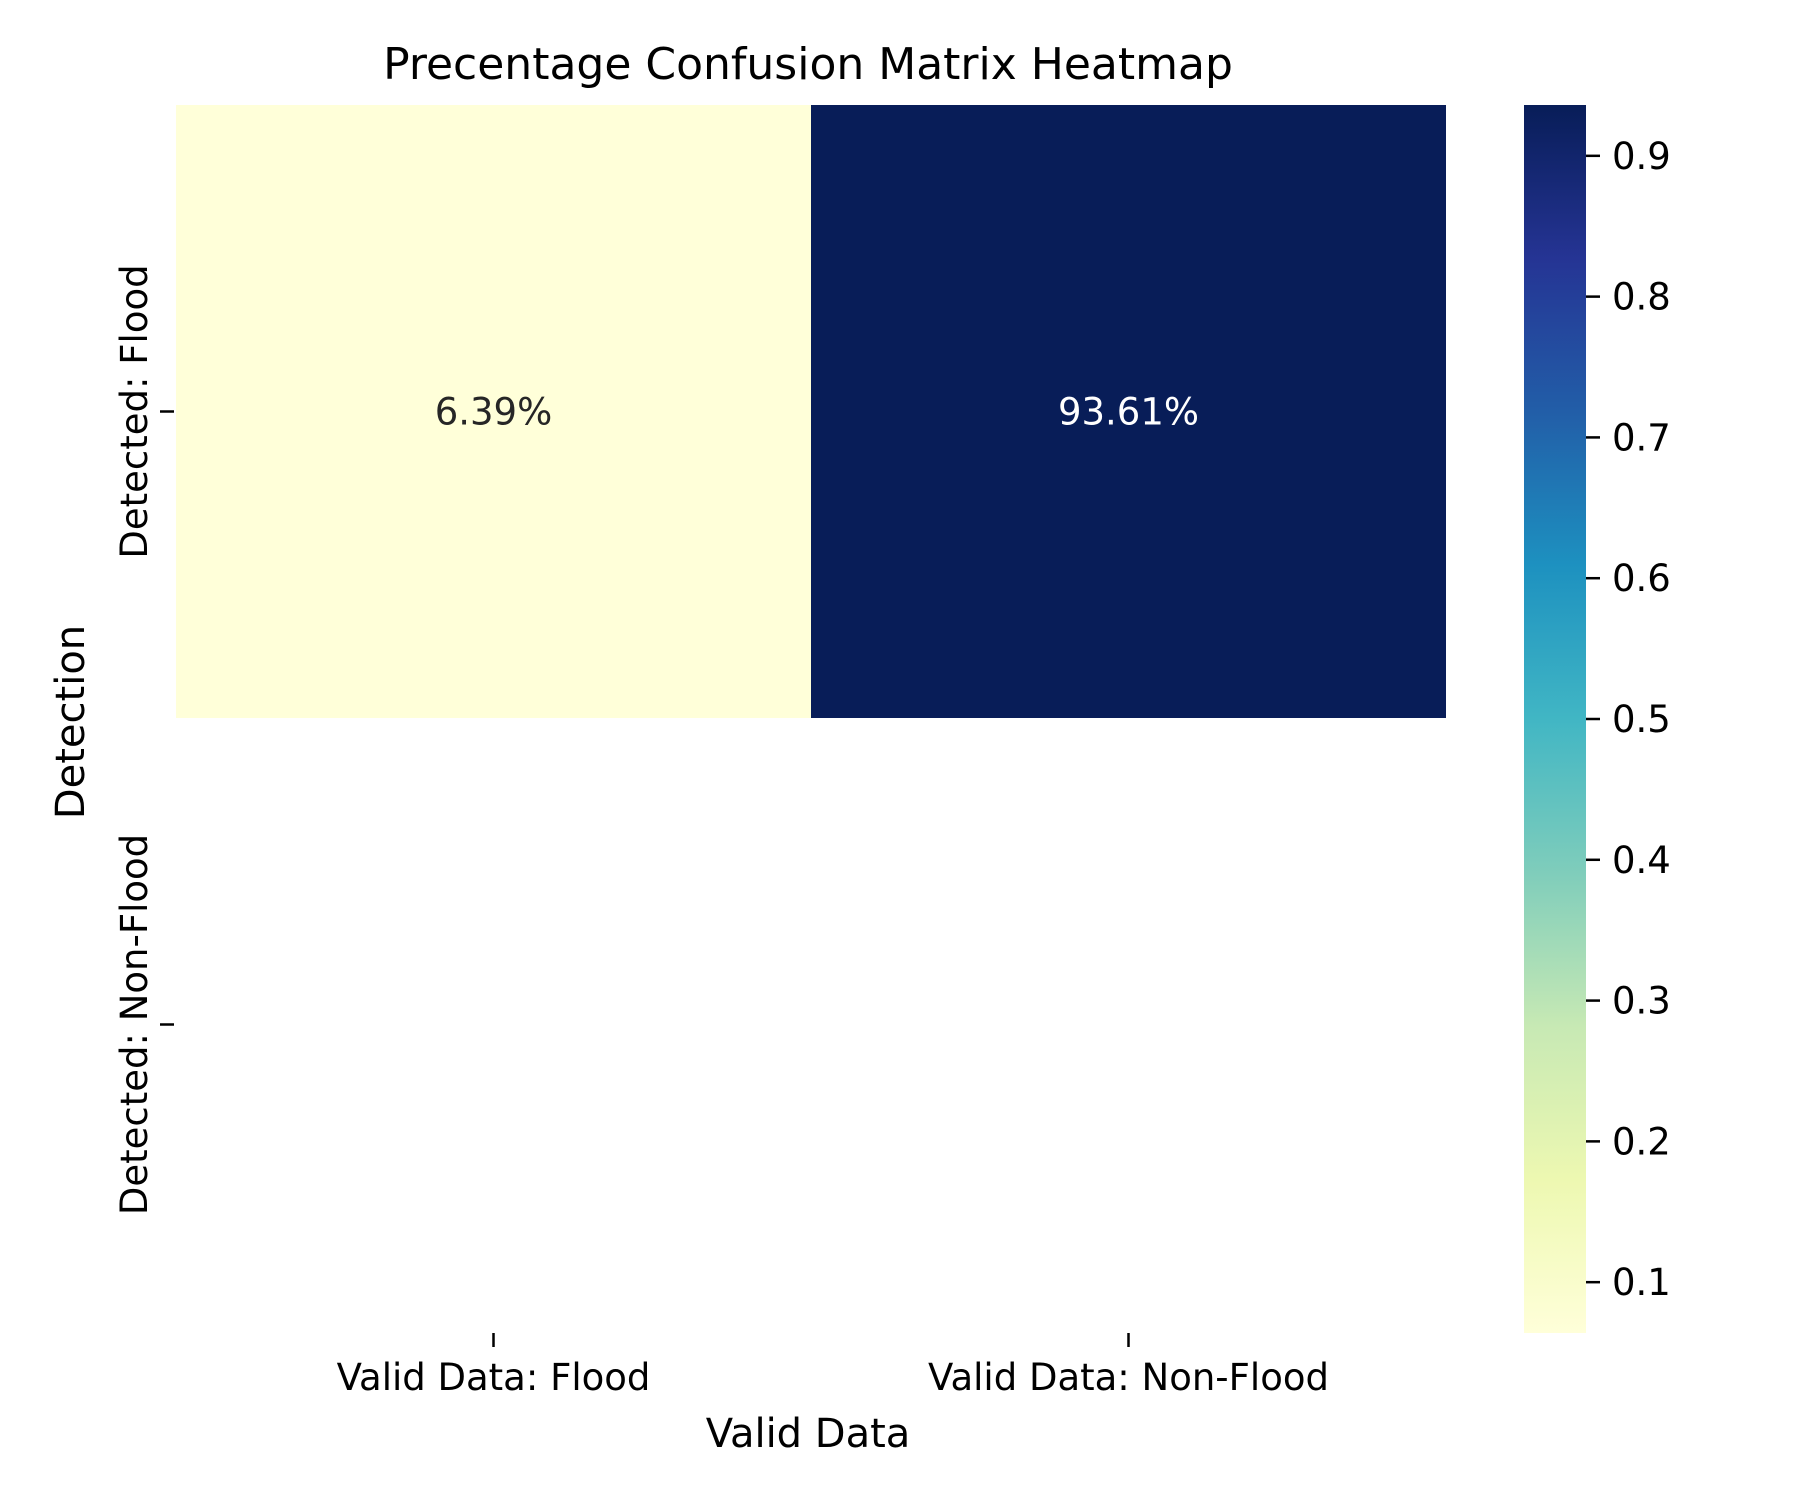 The image size is (1800, 1500). What do you see at coordinates (833, 1366) in the screenshot?
I see `x-axis-ticks: Valid Data: Flood Valid Data: Non-Flood` at bounding box center [833, 1366].